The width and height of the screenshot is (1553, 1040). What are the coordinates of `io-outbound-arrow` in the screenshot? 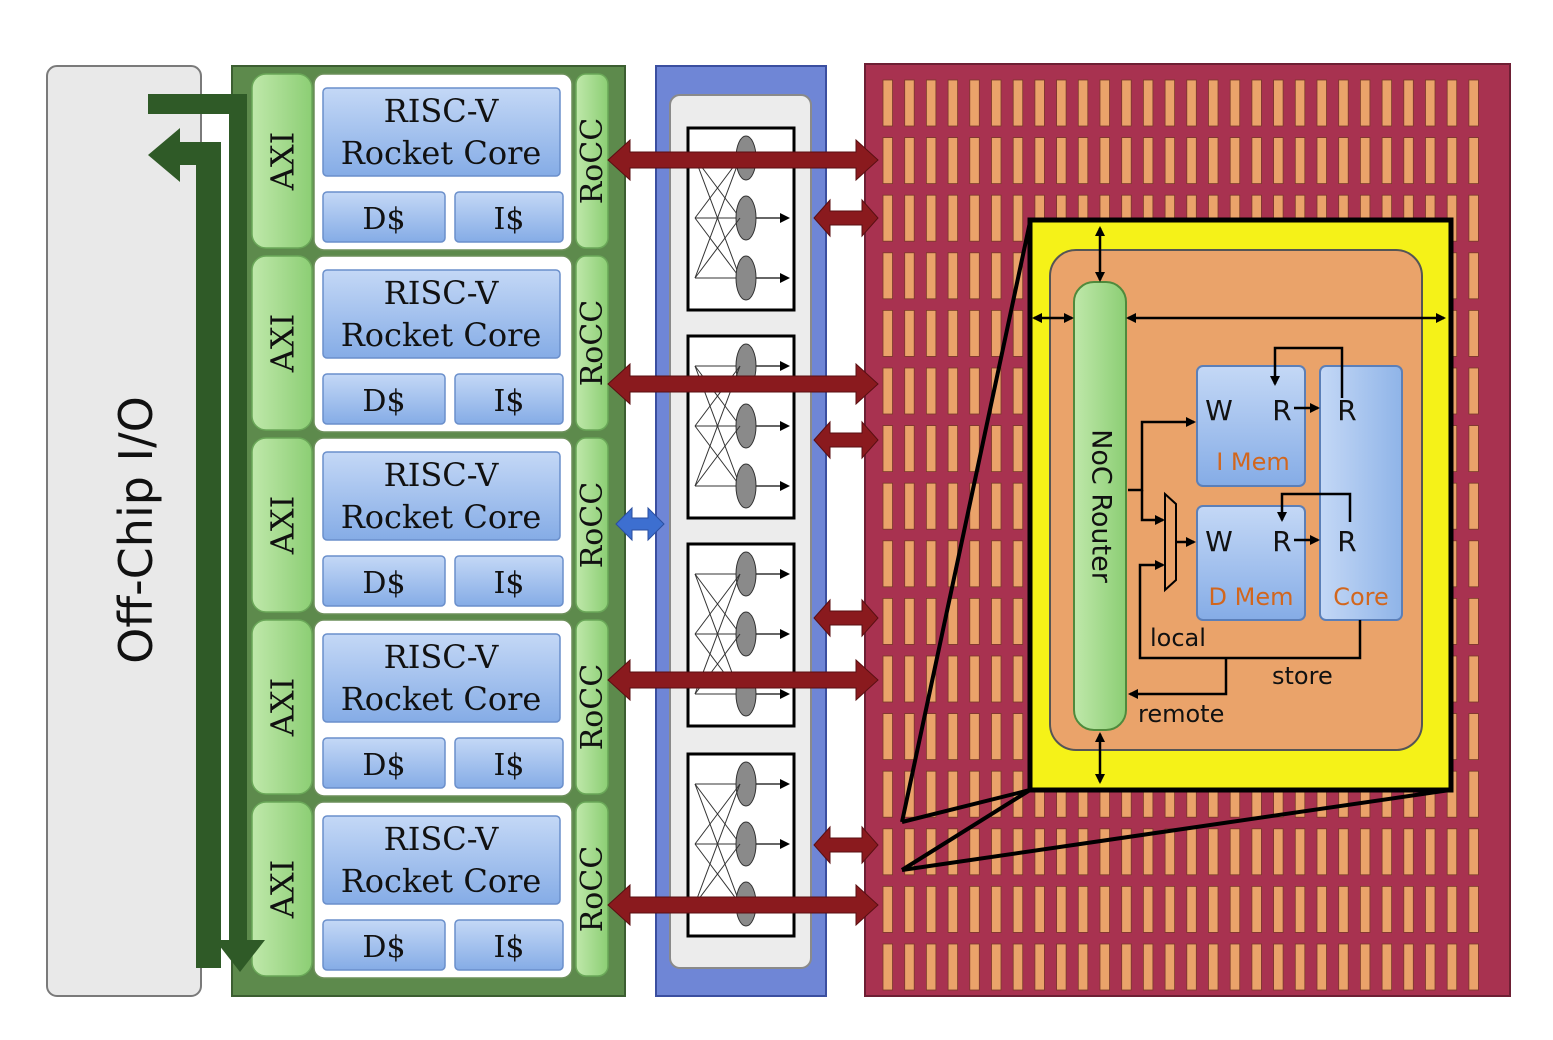 It's located at (206, 533).